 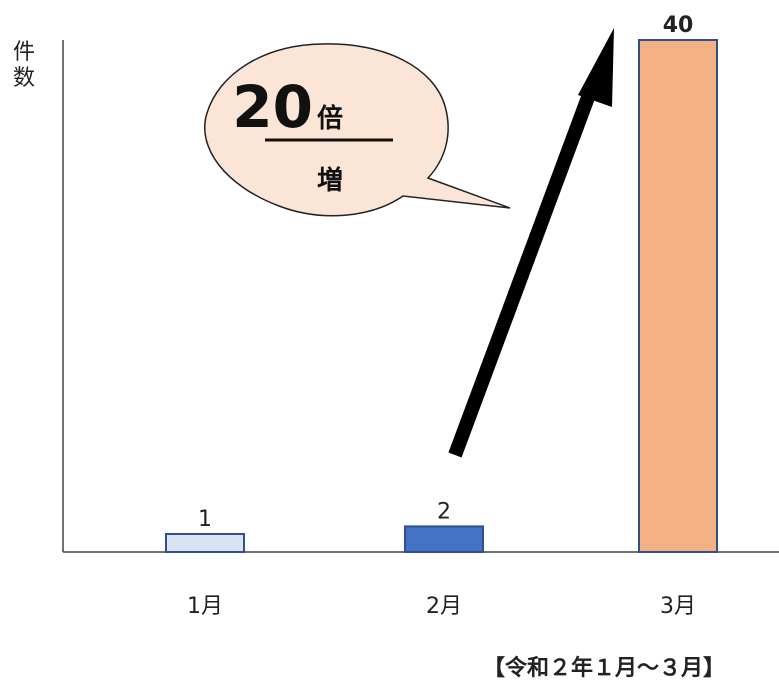 What do you see at coordinates (272, 107) in the screenshot?
I see `callout-number: 20` at bounding box center [272, 107].